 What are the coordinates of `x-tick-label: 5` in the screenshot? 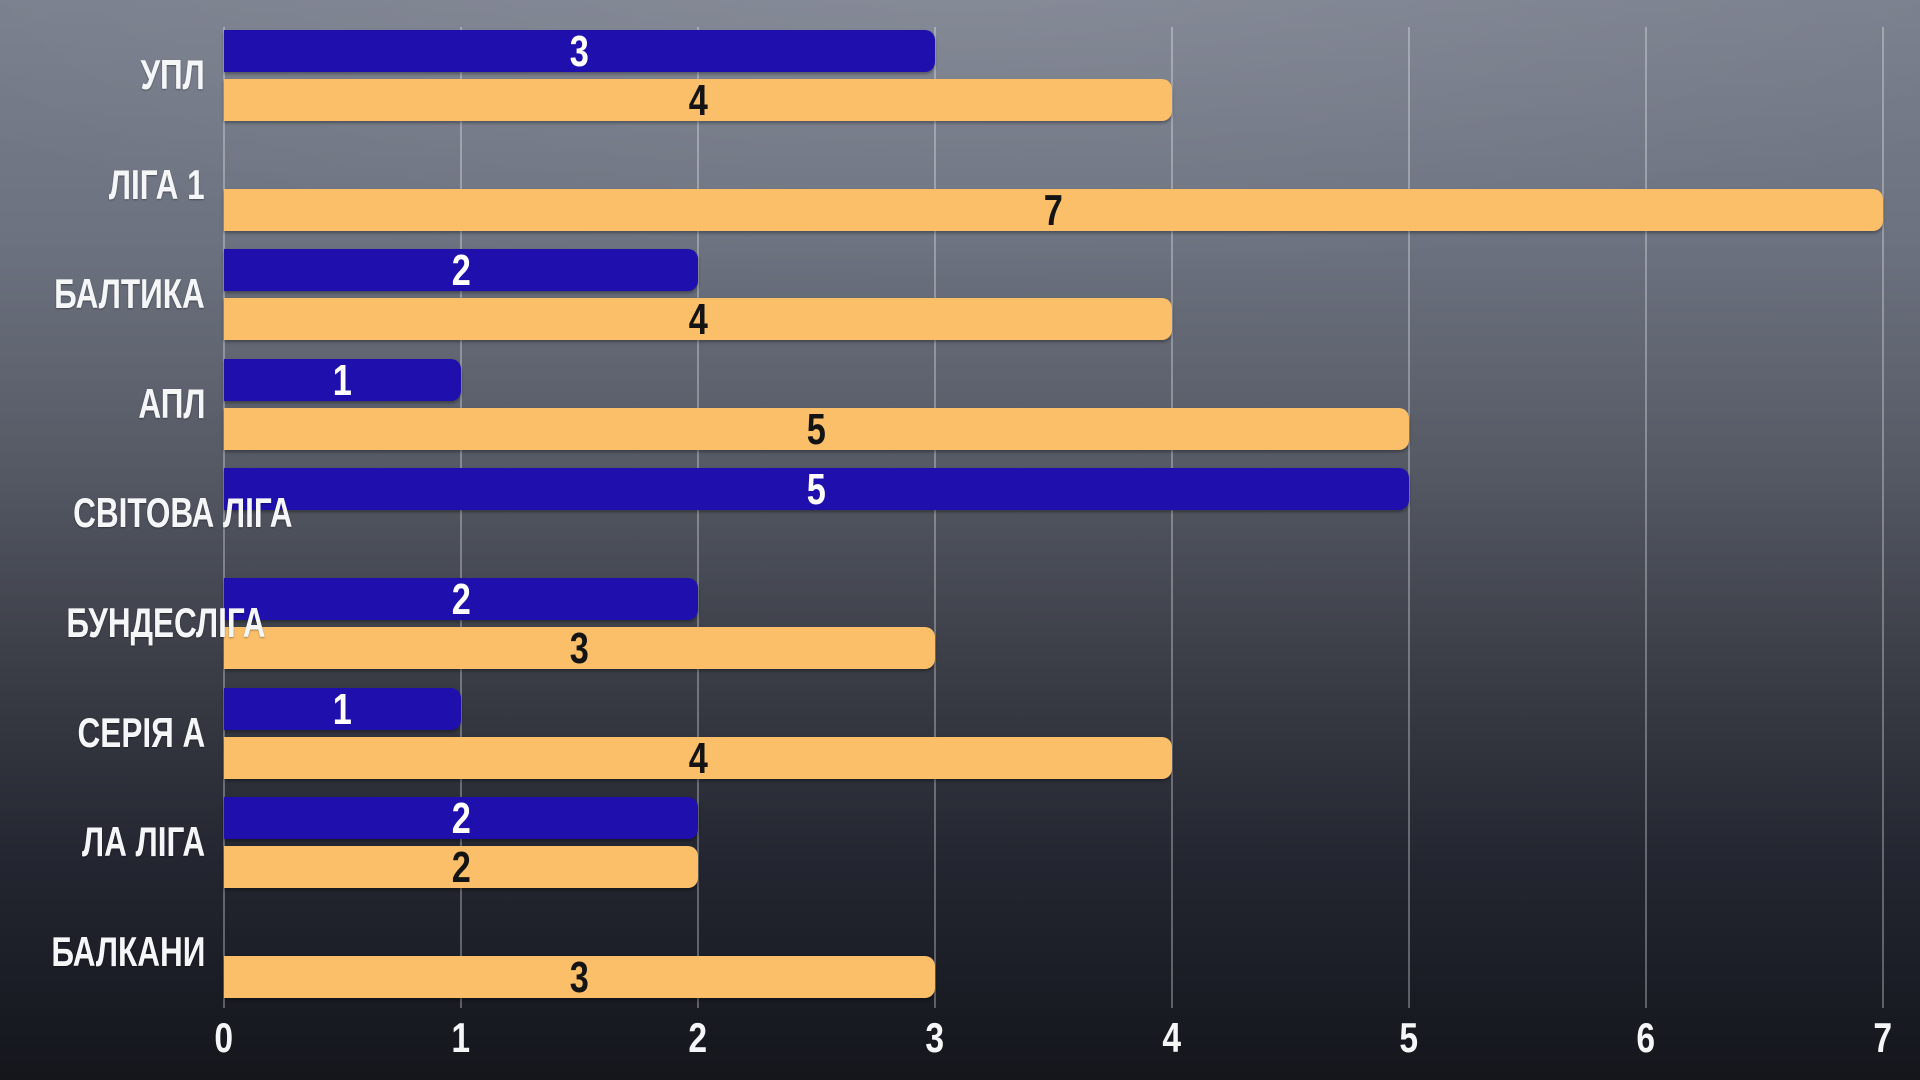 It's located at (1409, 1038).